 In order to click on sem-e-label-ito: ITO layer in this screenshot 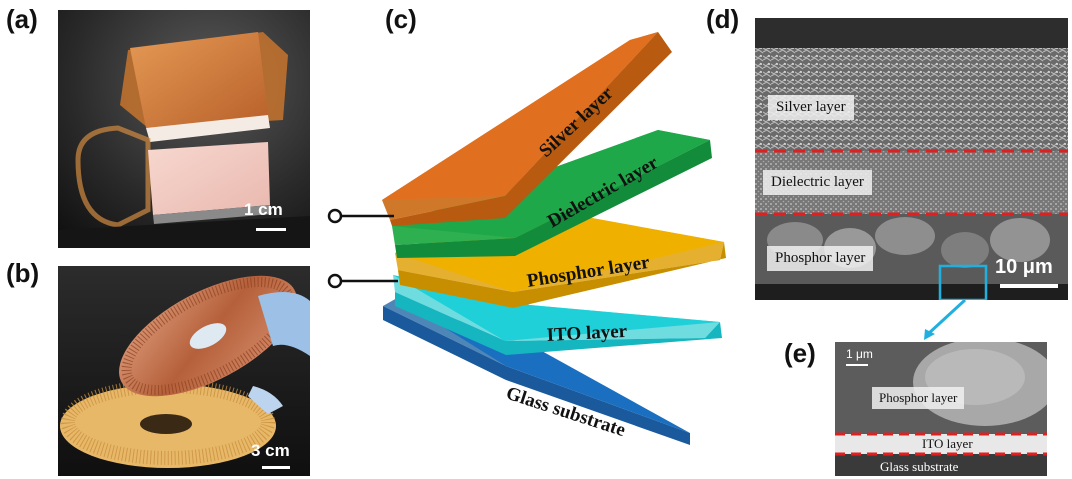, I will do `click(947, 443)`.